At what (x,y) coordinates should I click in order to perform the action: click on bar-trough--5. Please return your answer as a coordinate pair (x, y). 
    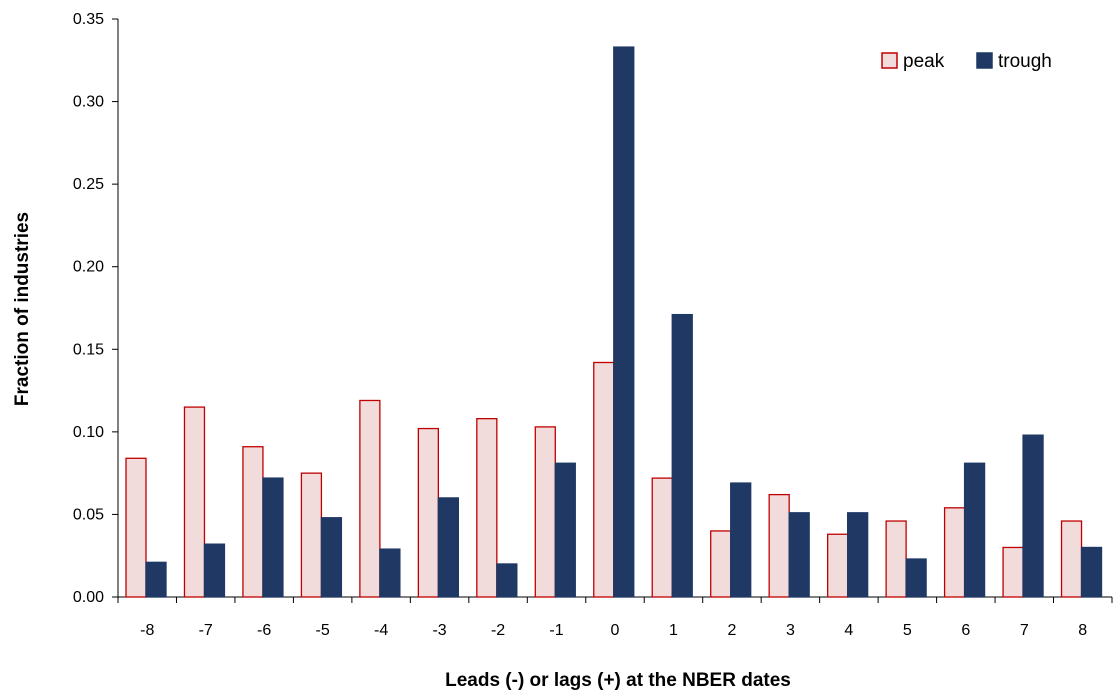
    Looking at the image, I should click on (331, 557).